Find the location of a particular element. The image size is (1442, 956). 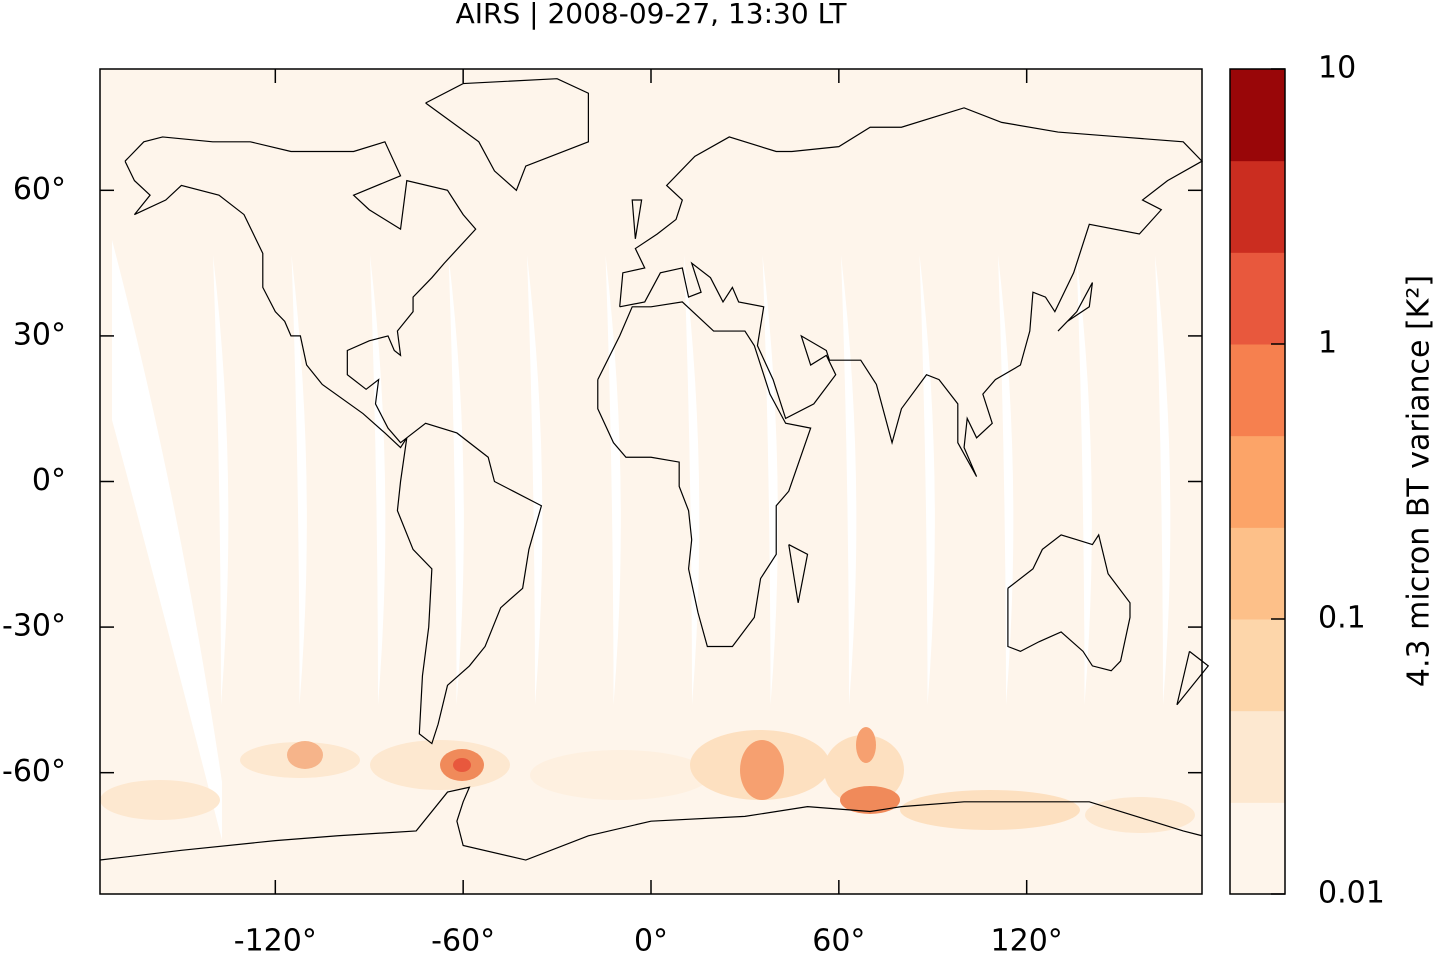

x-tick-label: 60° is located at coordinates (838, 940).